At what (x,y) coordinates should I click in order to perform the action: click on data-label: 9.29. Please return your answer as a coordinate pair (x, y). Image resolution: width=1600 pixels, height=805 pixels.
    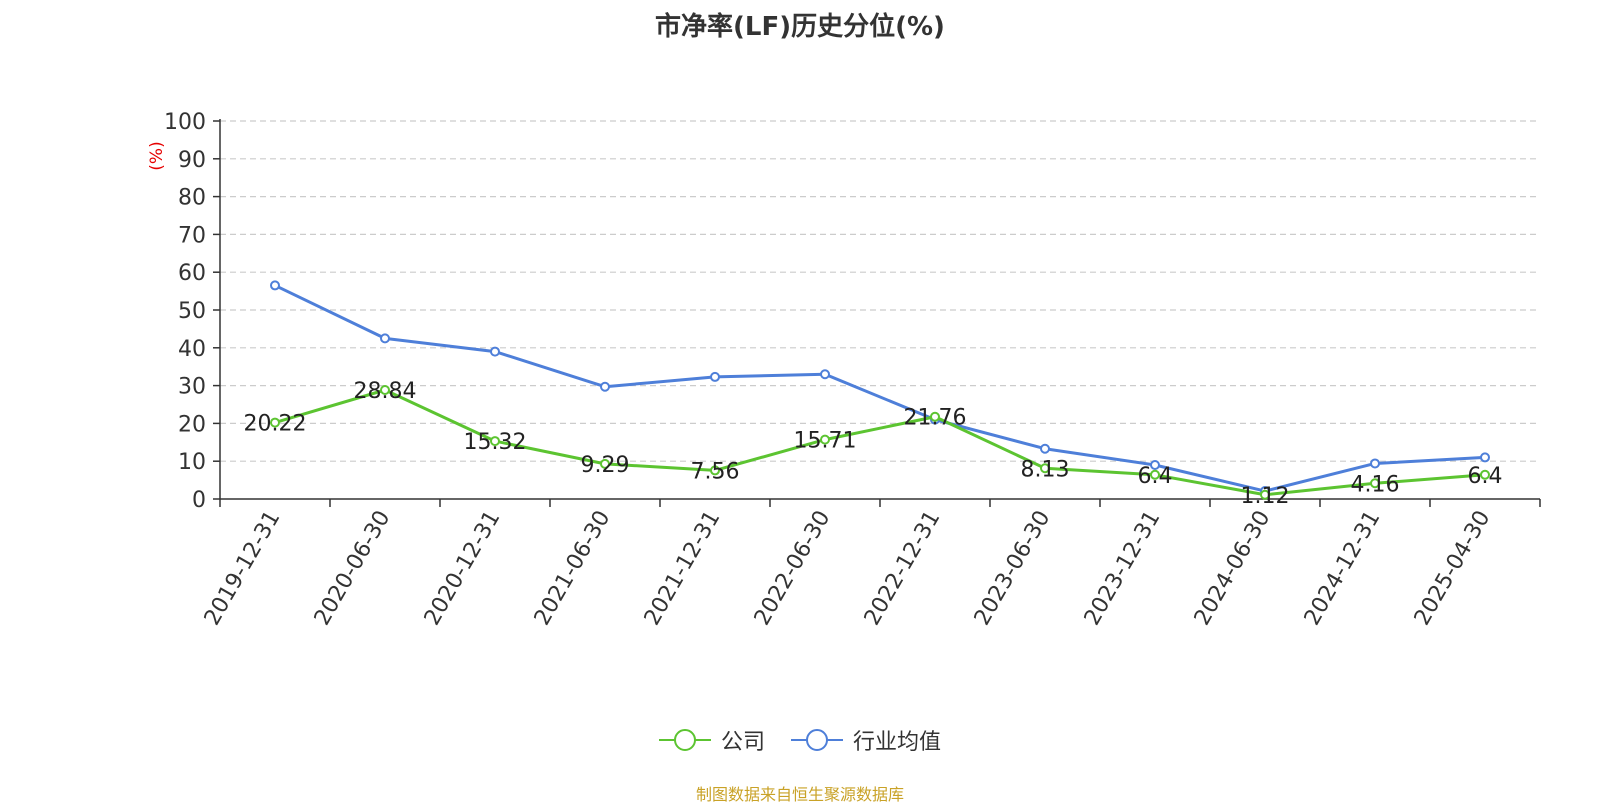
    Looking at the image, I should click on (605, 465).